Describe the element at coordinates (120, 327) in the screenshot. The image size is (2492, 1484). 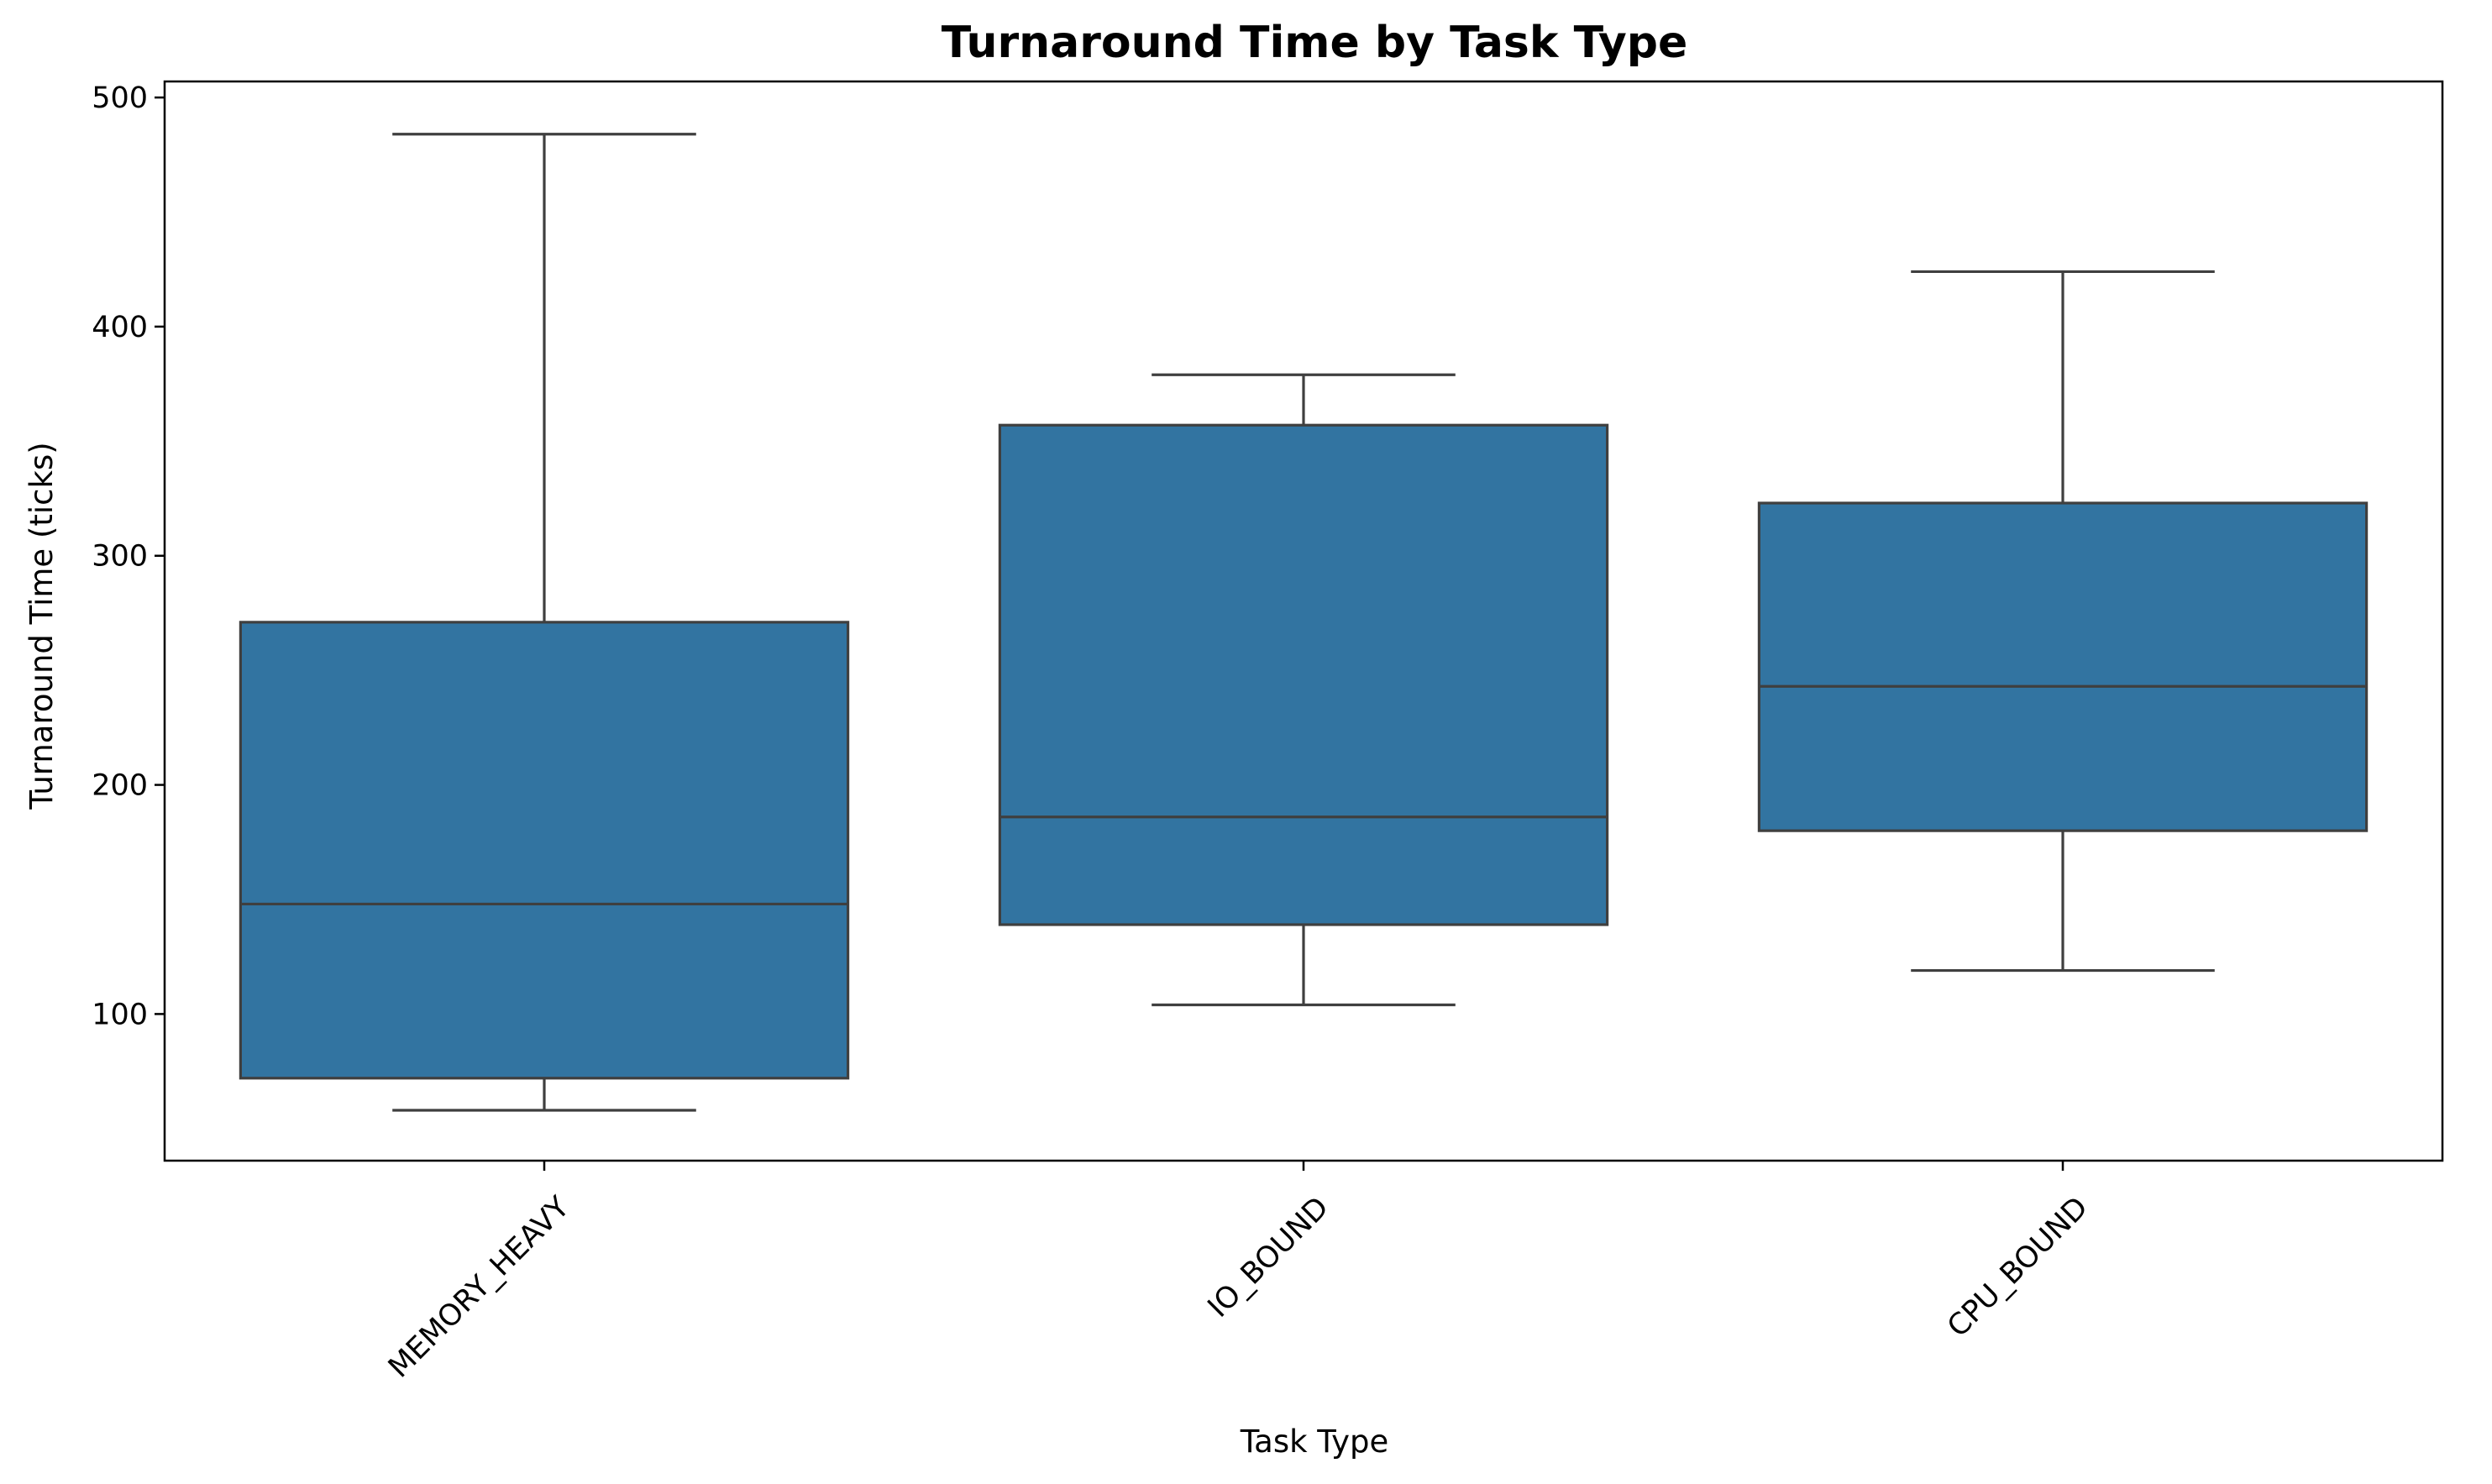
I see `y-tick-label: 400` at that location.